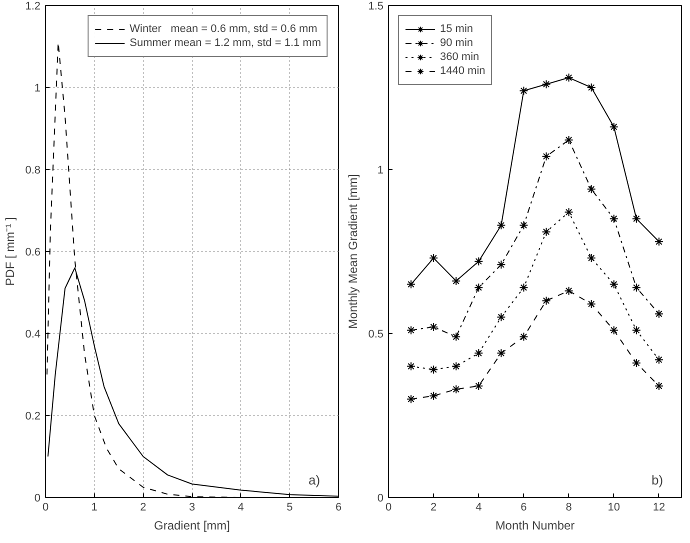  I want to click on x-axis-title: Month Number, so click(535, 525).